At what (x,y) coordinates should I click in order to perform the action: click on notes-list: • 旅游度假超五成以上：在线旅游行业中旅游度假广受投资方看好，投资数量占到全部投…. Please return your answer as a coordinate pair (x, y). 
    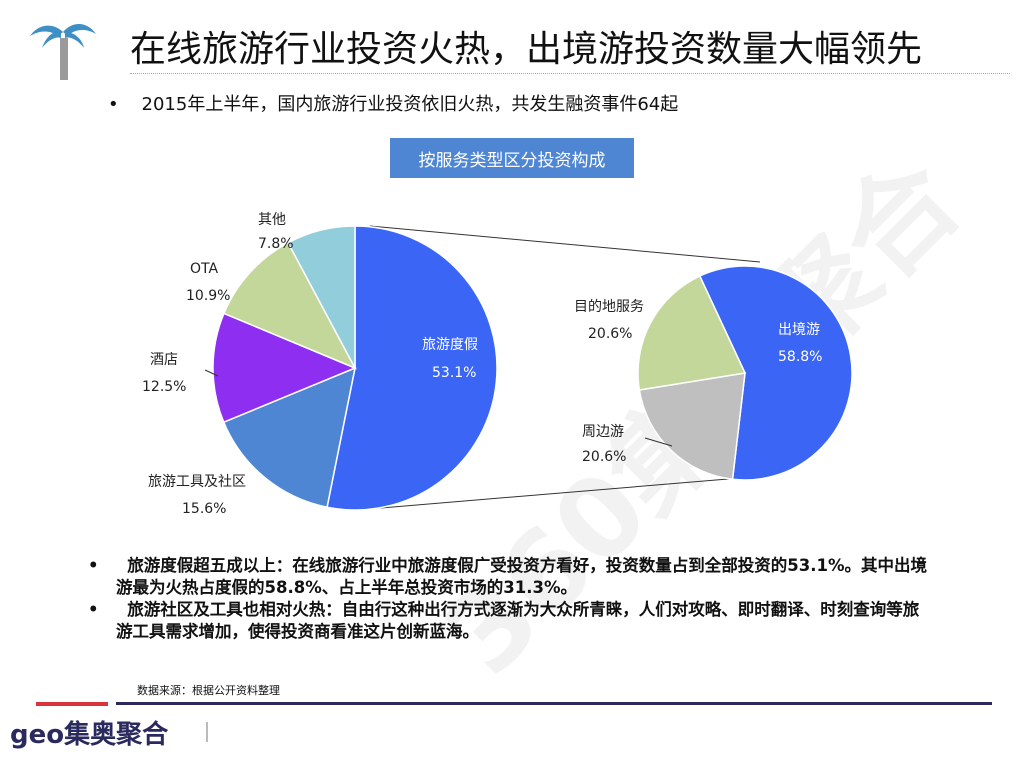
    Looking at the image, I should click on (508, 599).